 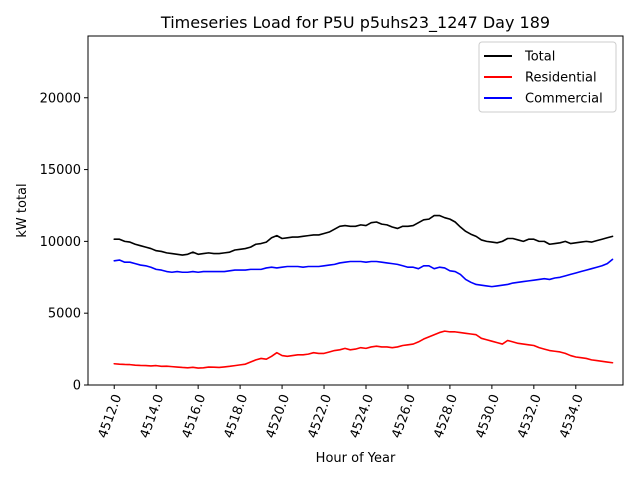 What do you see at coordinates (561, 78) in the screenshot?
I see `legend-label-residential: Residential` at bounding box center [561, 78].